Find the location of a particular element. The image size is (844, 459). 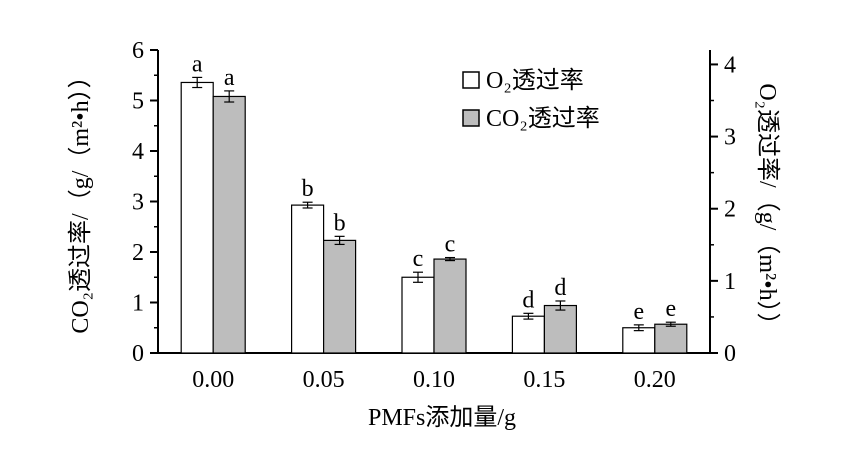

y-right-tick-labels: 0 1 2 3 4 is located at coordinates (723, 209).